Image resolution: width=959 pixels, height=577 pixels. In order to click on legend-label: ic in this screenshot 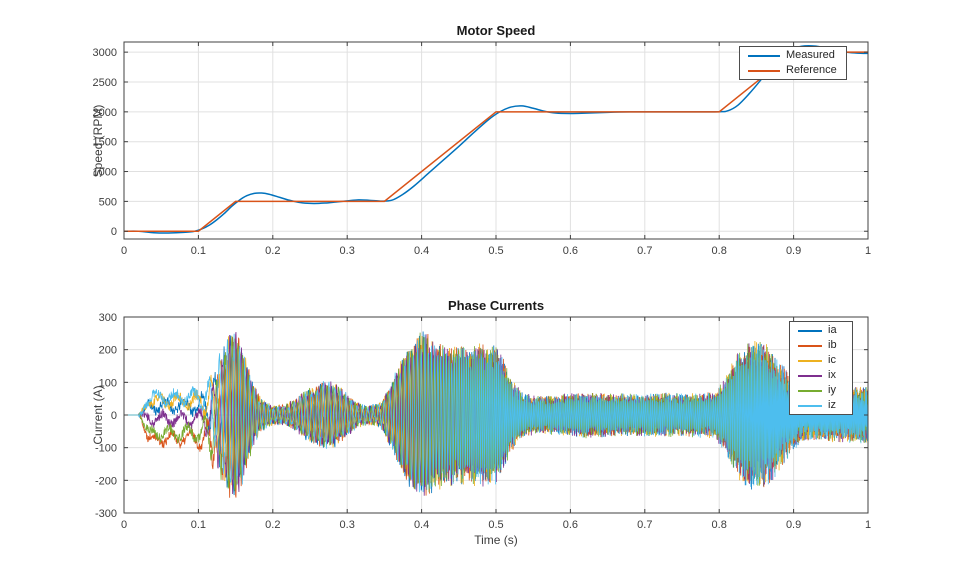, I will do `click(832, 360)`.